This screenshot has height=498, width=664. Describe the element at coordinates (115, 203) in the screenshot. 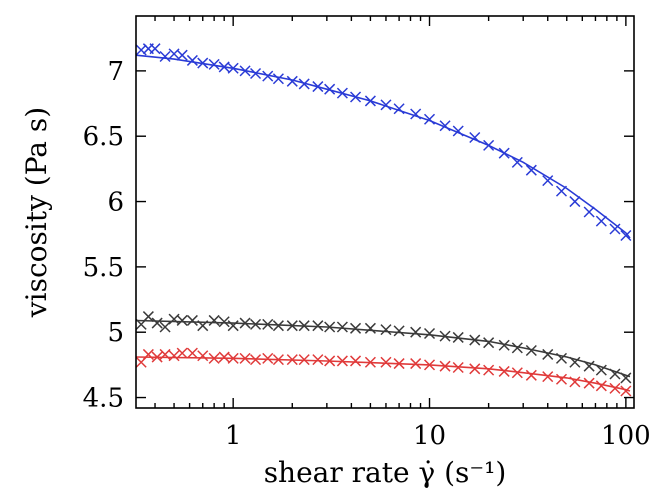

I see `y-tick-label: 6` at that location.